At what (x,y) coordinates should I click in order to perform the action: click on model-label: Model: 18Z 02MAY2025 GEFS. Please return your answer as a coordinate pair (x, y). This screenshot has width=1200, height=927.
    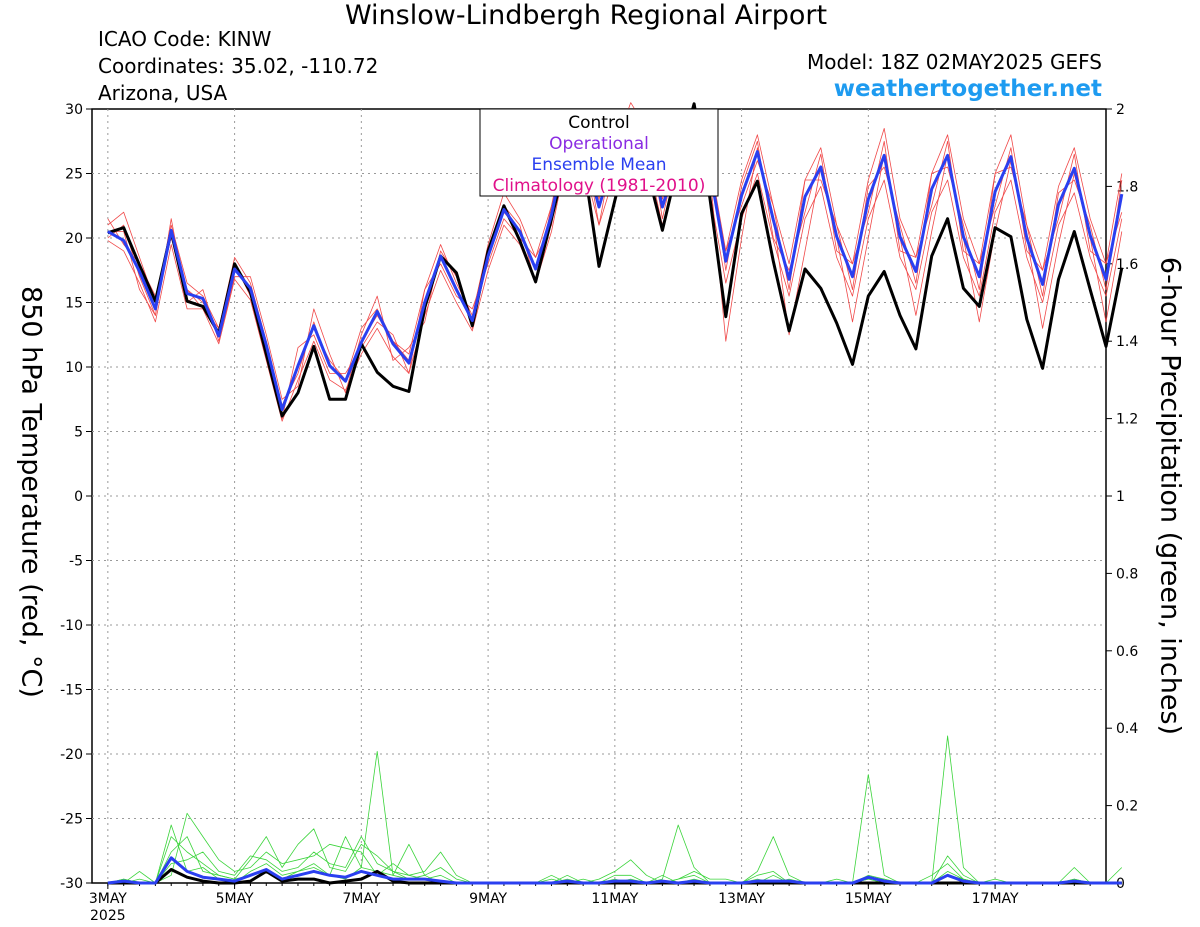
    Looking at the image, I should click on (954, 62).